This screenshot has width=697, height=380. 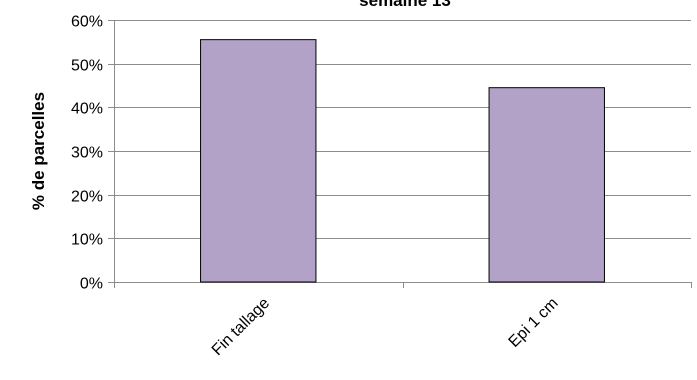 What do you see at coordinates (87, 153) in the screenshot?
I see `y-tick-label: 30%` at bounding box center [87, 153].